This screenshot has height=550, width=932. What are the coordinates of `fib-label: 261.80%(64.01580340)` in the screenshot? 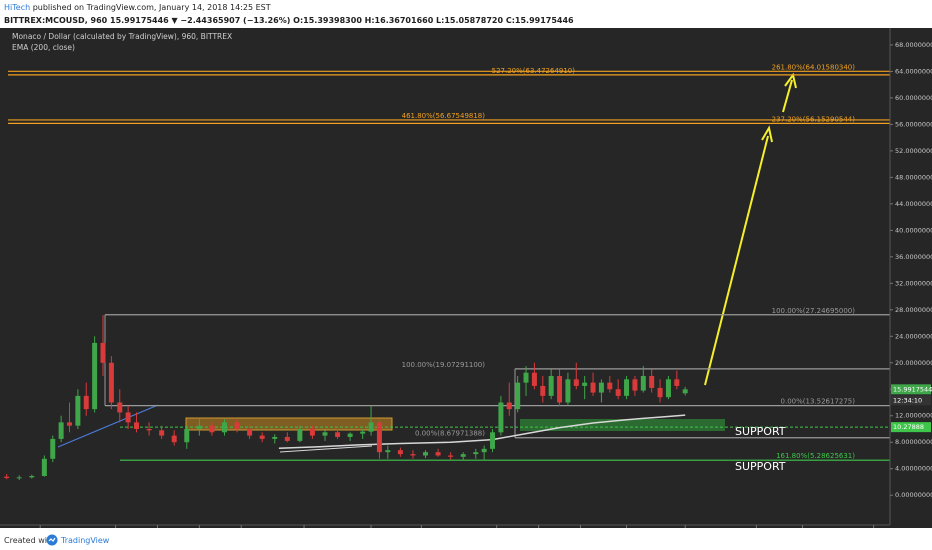 It's located at (814, 67).